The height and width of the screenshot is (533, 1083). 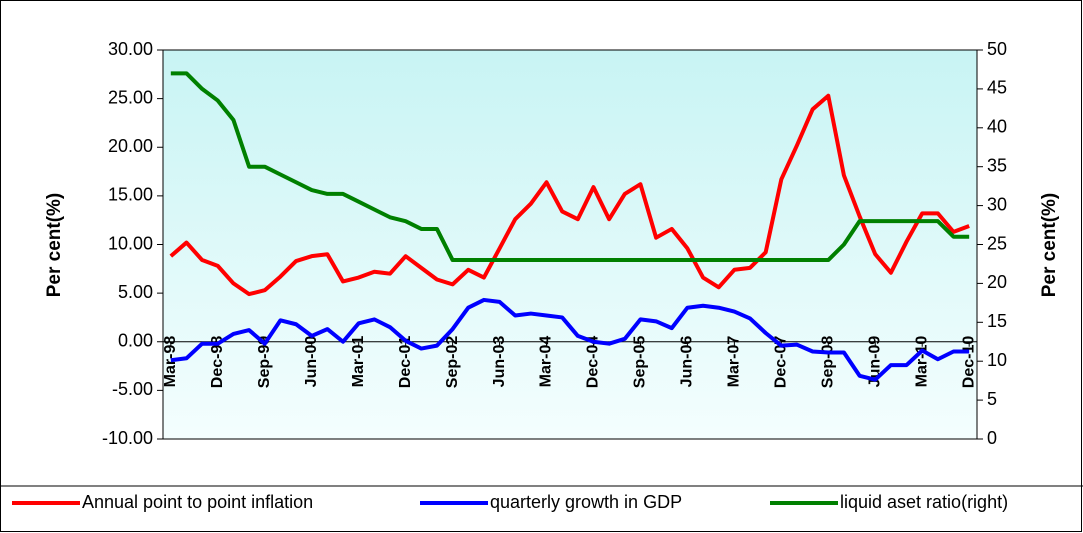 I want to click on y-tick-label: 0.00, so click(x=135, y=341).